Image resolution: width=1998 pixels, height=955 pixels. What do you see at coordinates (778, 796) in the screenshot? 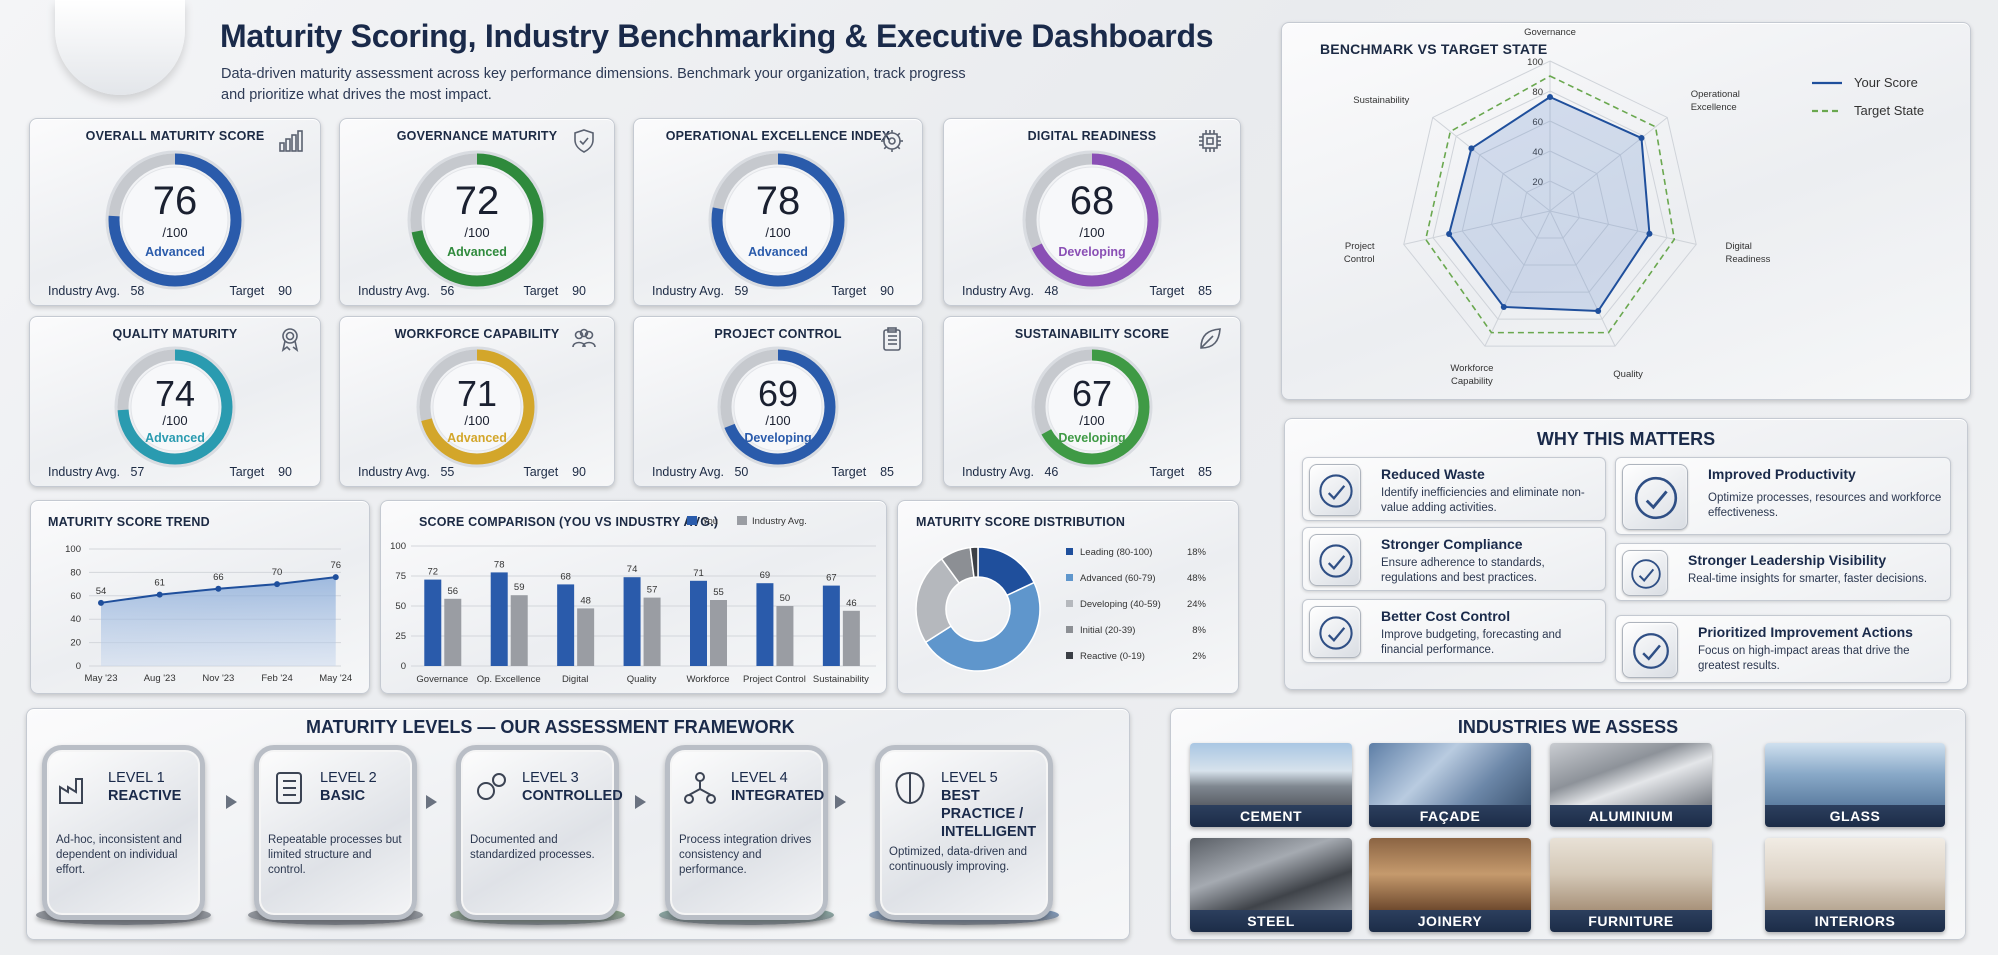
I see `level-name: INTEGRATED` at bounding box center [778, 796].